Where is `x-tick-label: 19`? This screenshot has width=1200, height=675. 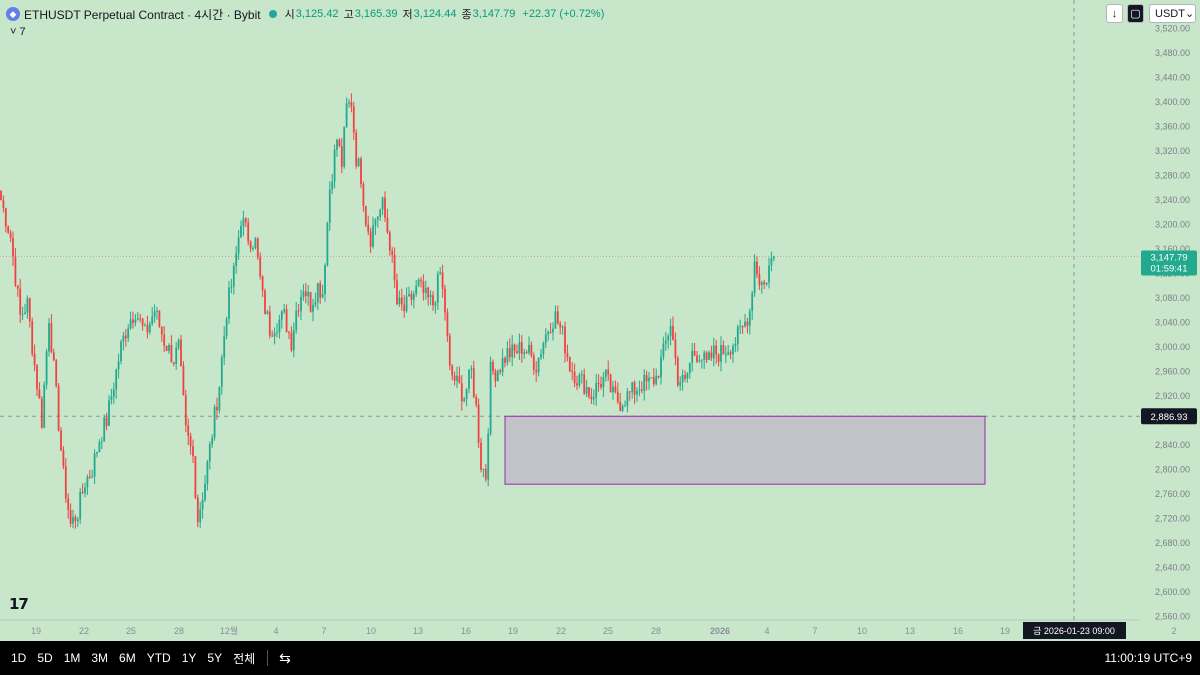 x-tick-label: 19 is located at coordinates (1005, 631).